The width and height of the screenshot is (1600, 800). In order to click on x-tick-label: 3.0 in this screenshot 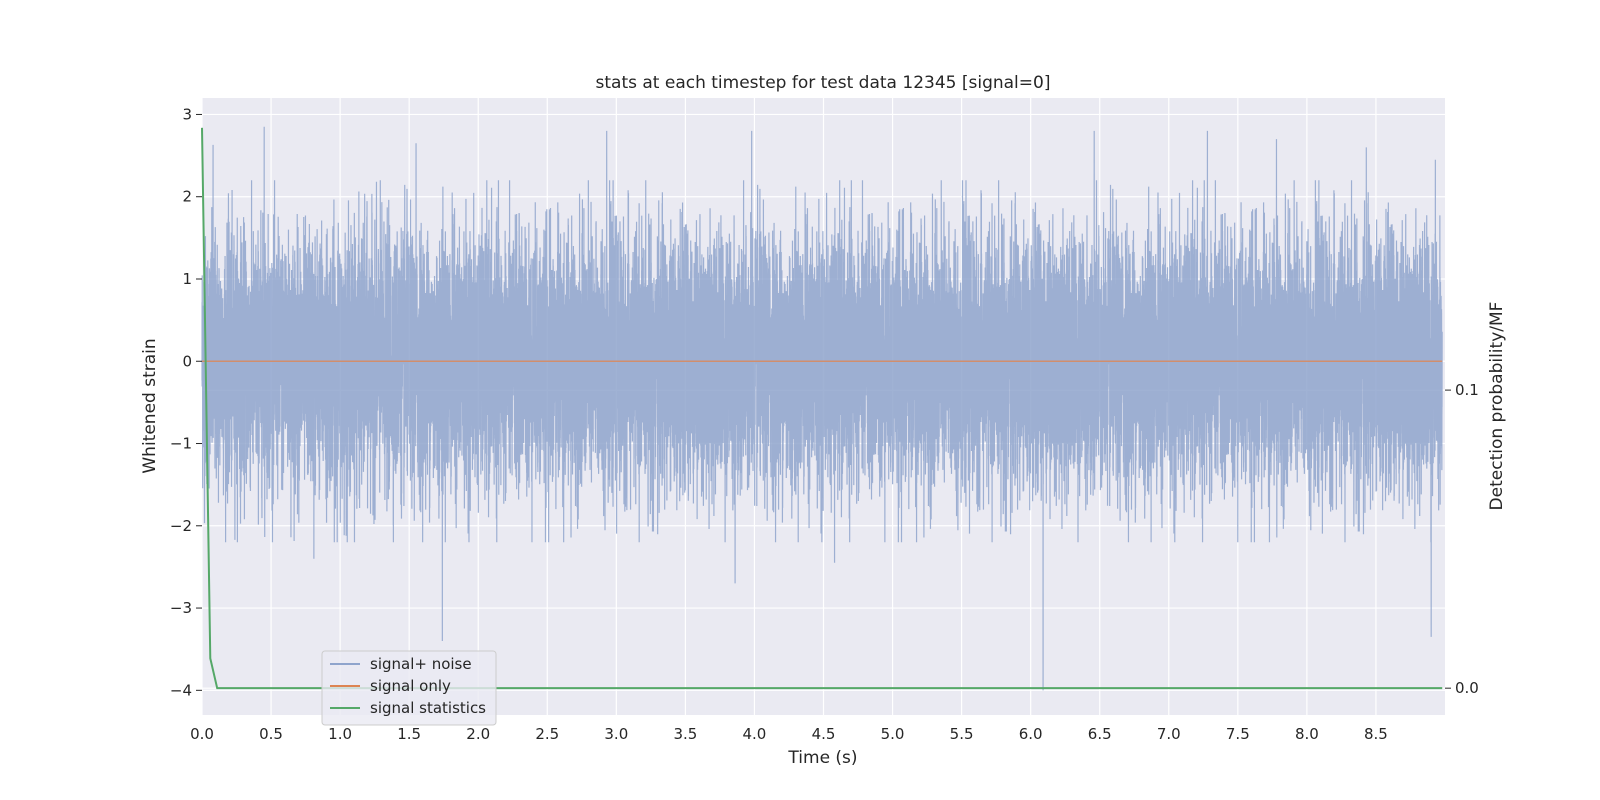, I will do `click(616, 734)`.